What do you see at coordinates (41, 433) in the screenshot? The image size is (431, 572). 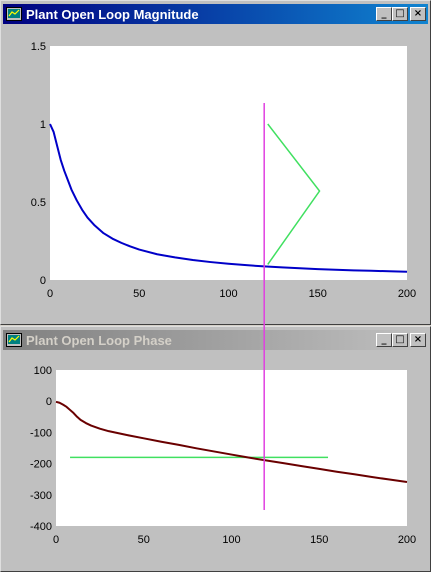 I see `y-tick-label: -100` at bounding box center [41, 433].